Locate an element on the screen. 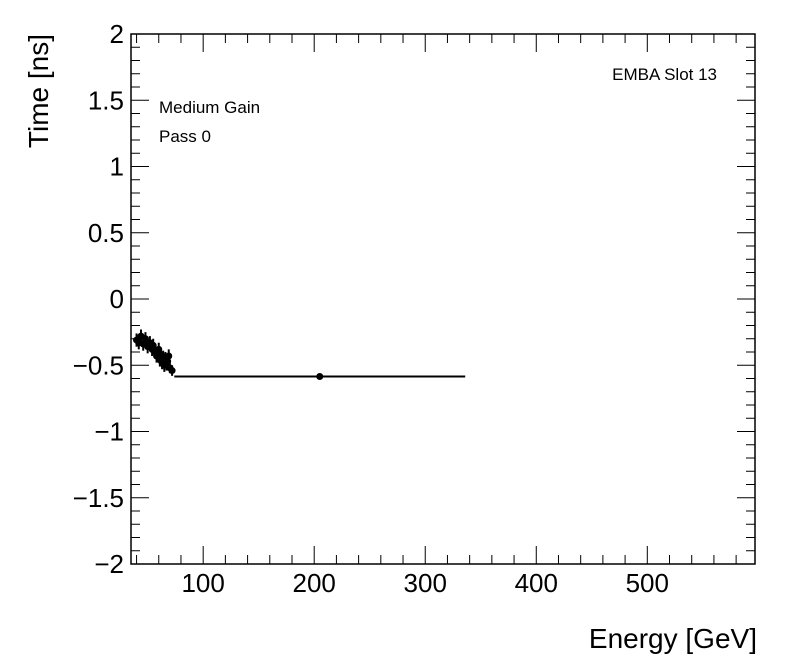 Image resolution: width=796 pixels, height=672 pixels. data-marks is located at coordinates (299, 355).